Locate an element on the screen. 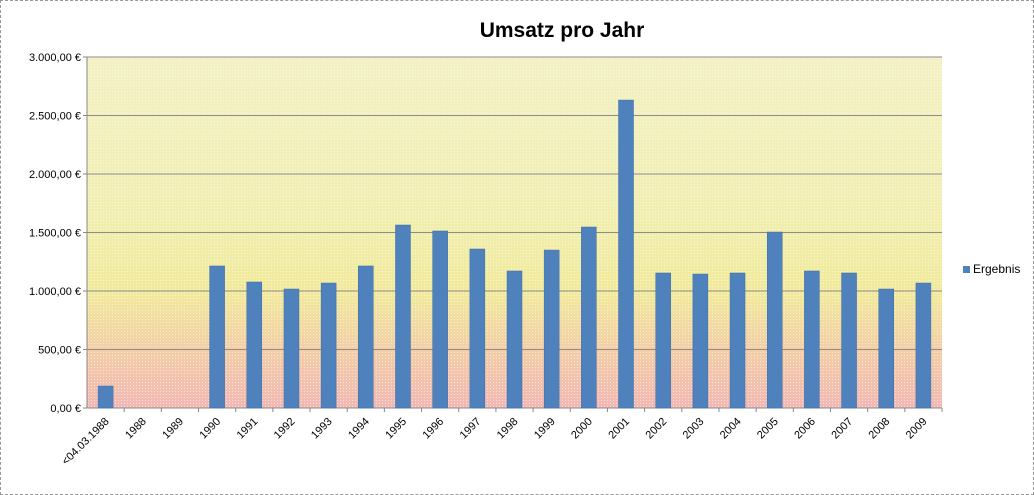 This screenshot has width=1034, height=495. y-tick-label: 1.000,00 € is located at coordinates (55, 292).